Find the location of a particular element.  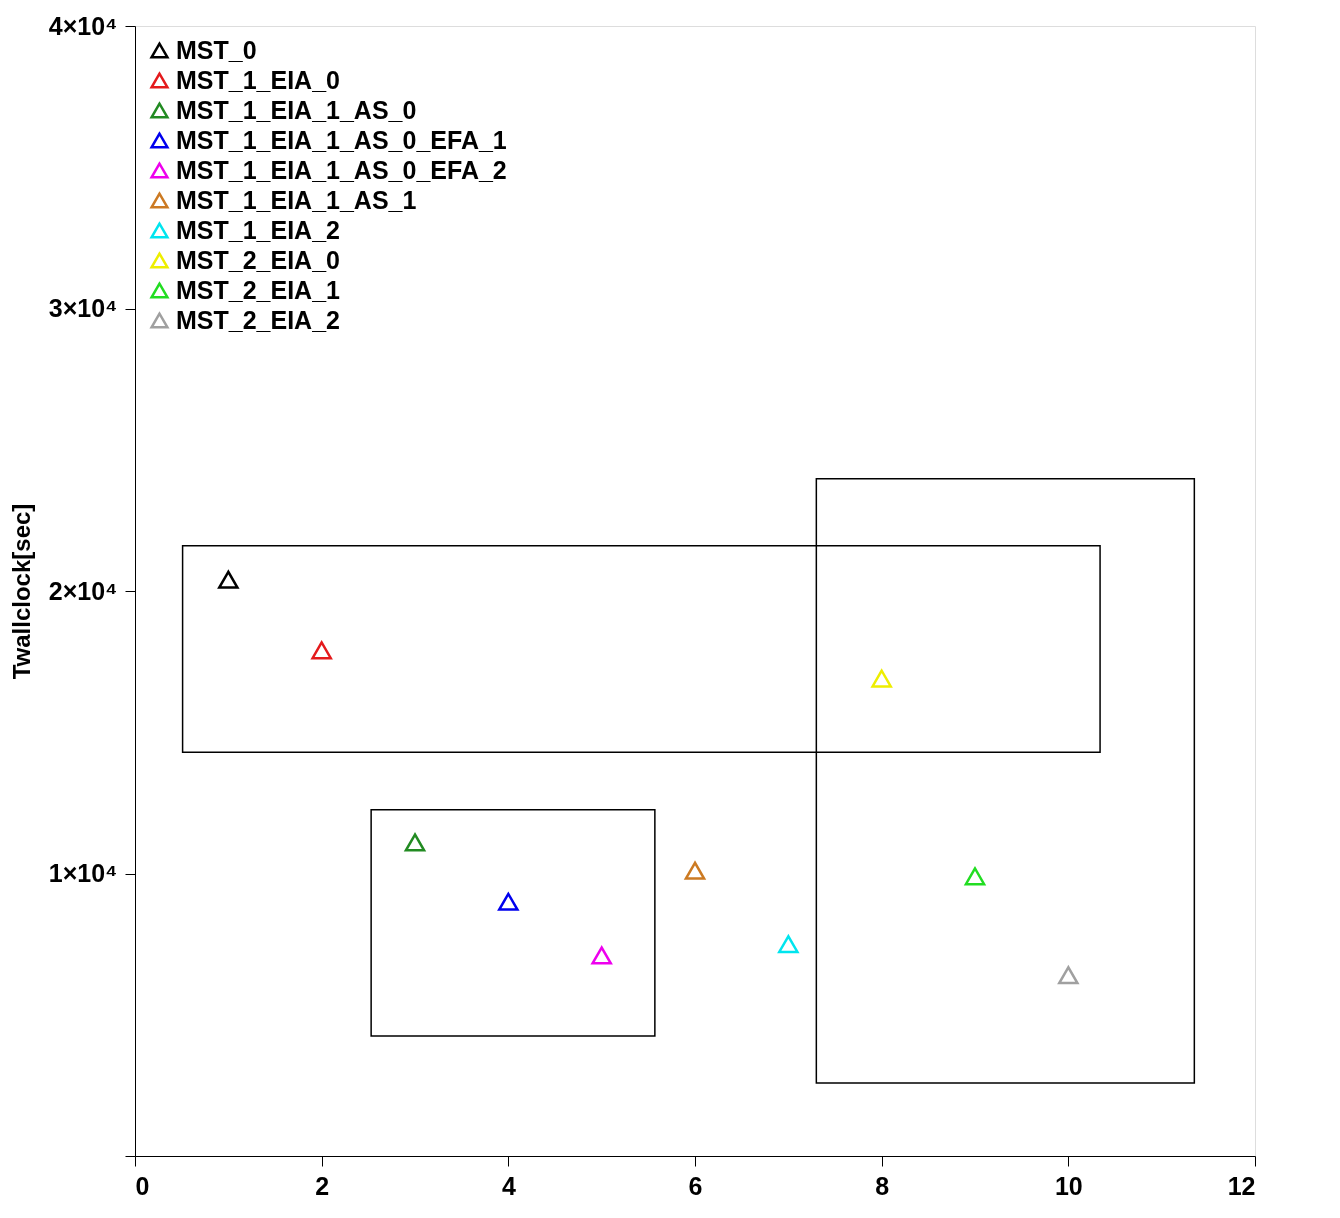

y-tick-label: 3×10⁴ is located at coordinates (83, 308).